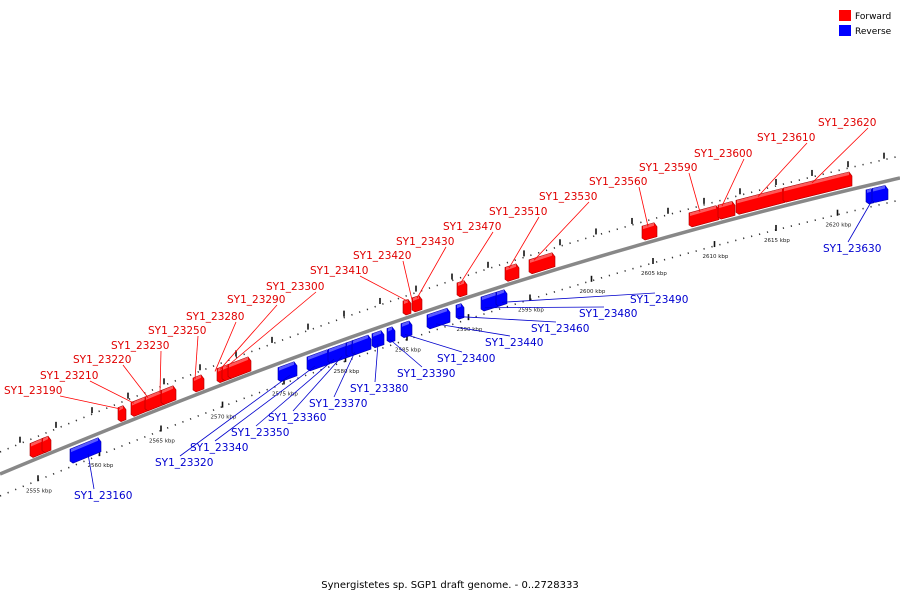 The height and width of the screenshot is (600, 900). Describe the element at coordinates (839, 226) in the screenshot. I see `kbp-tick-label: 2620 kbp` at that location.